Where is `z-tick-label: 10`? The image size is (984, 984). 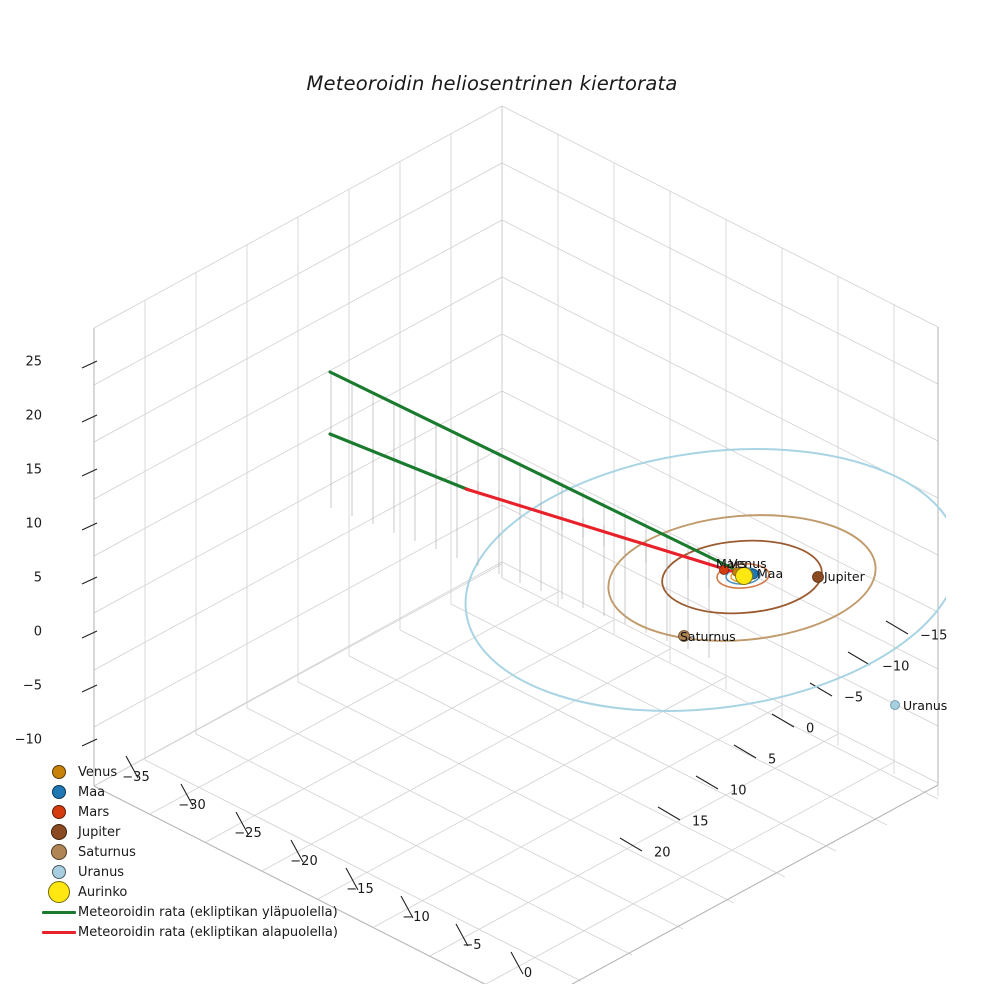
z-tick-label: 10 is located at coordinates (33, 524).